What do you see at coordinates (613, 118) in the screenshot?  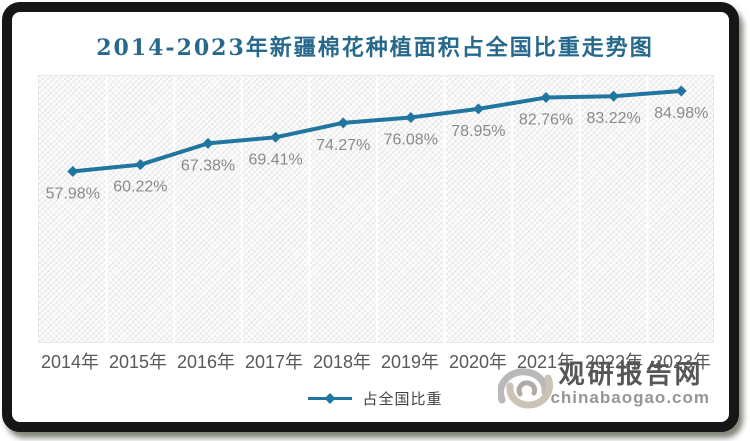 I see `data-label: 83.22%` at bounding box center [613, 118].